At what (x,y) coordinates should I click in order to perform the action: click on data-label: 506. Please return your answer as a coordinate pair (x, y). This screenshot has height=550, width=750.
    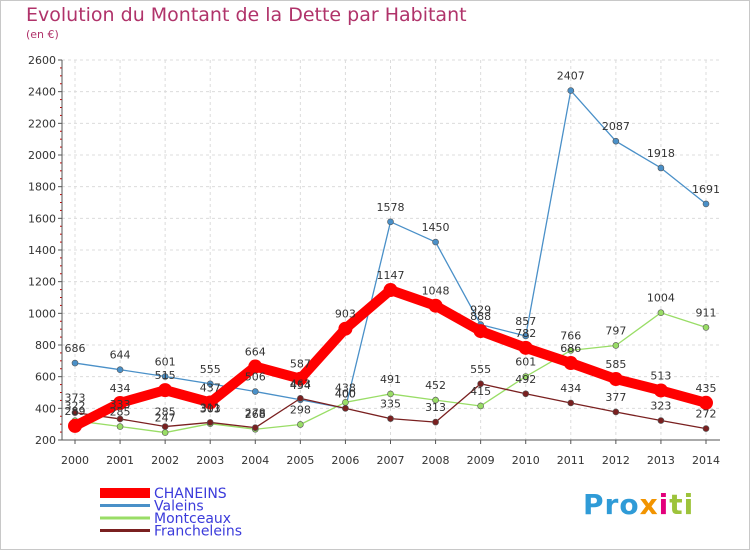
    Looking at the image, I should click on (255, 377).